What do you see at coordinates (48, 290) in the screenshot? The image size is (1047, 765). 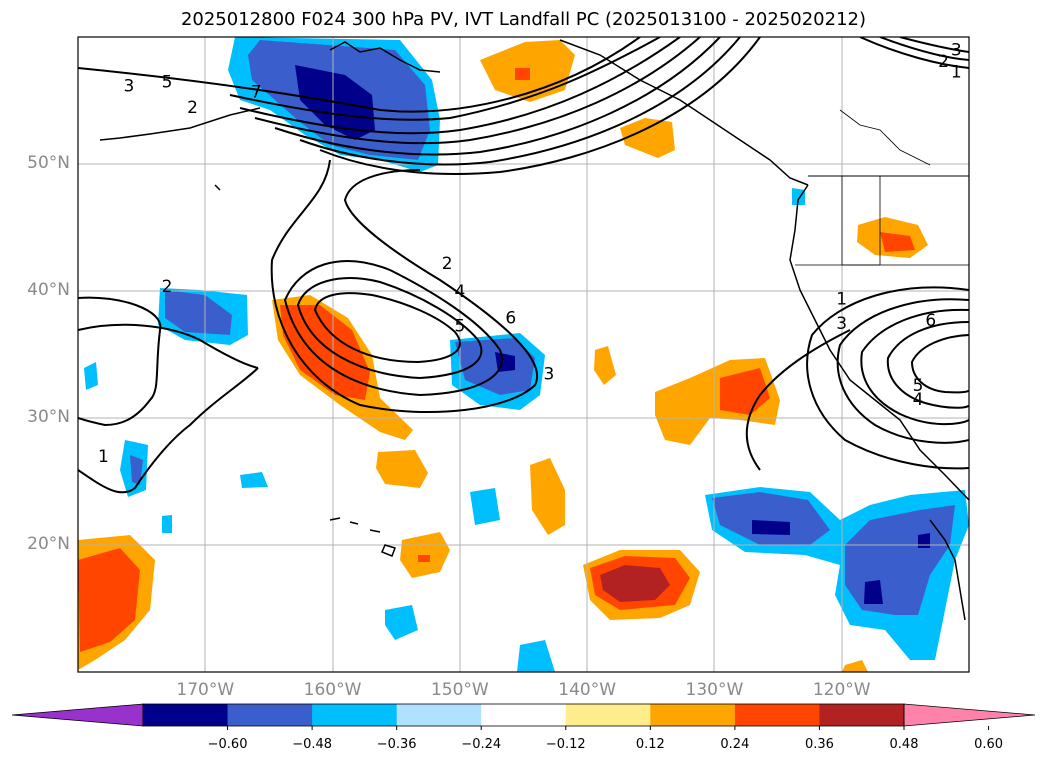 I see `lat-label: 40°N` at bounding box center [48, 290].